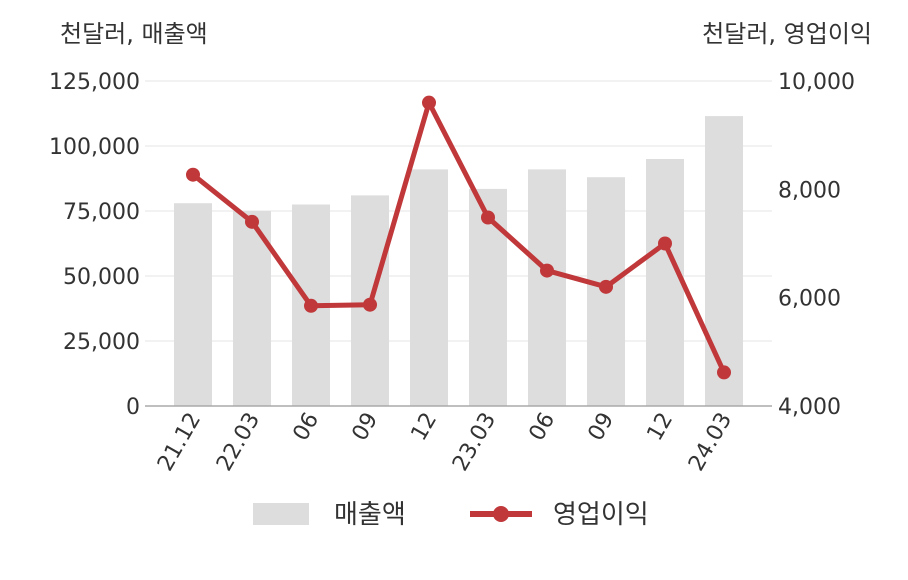 The width and height of the screenshot is (908, 580). Describe the element at coordinates (445, 442) in the screenshot. I see `x-tick-labels: 21.12 22.03 06 09 12 23.03 06 09 12 24.03` at that location.